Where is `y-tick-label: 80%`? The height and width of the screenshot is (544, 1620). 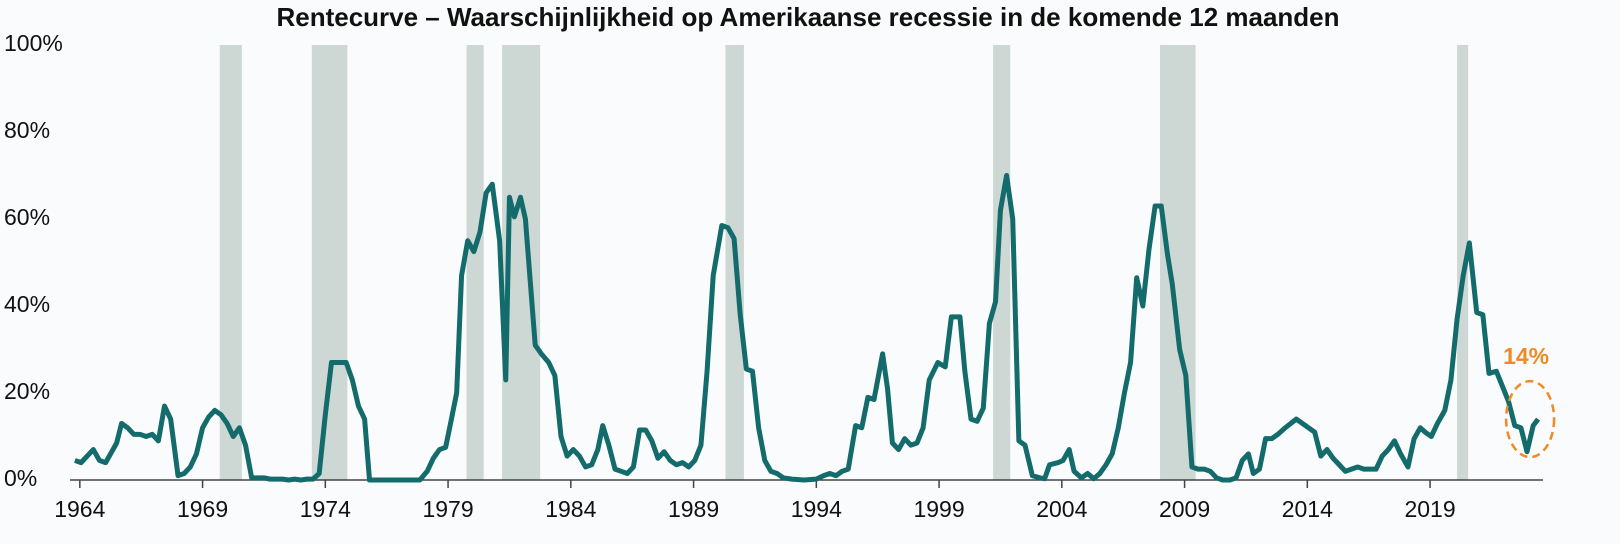 y-tick-label: 80% is located at coordinates (27, 130).